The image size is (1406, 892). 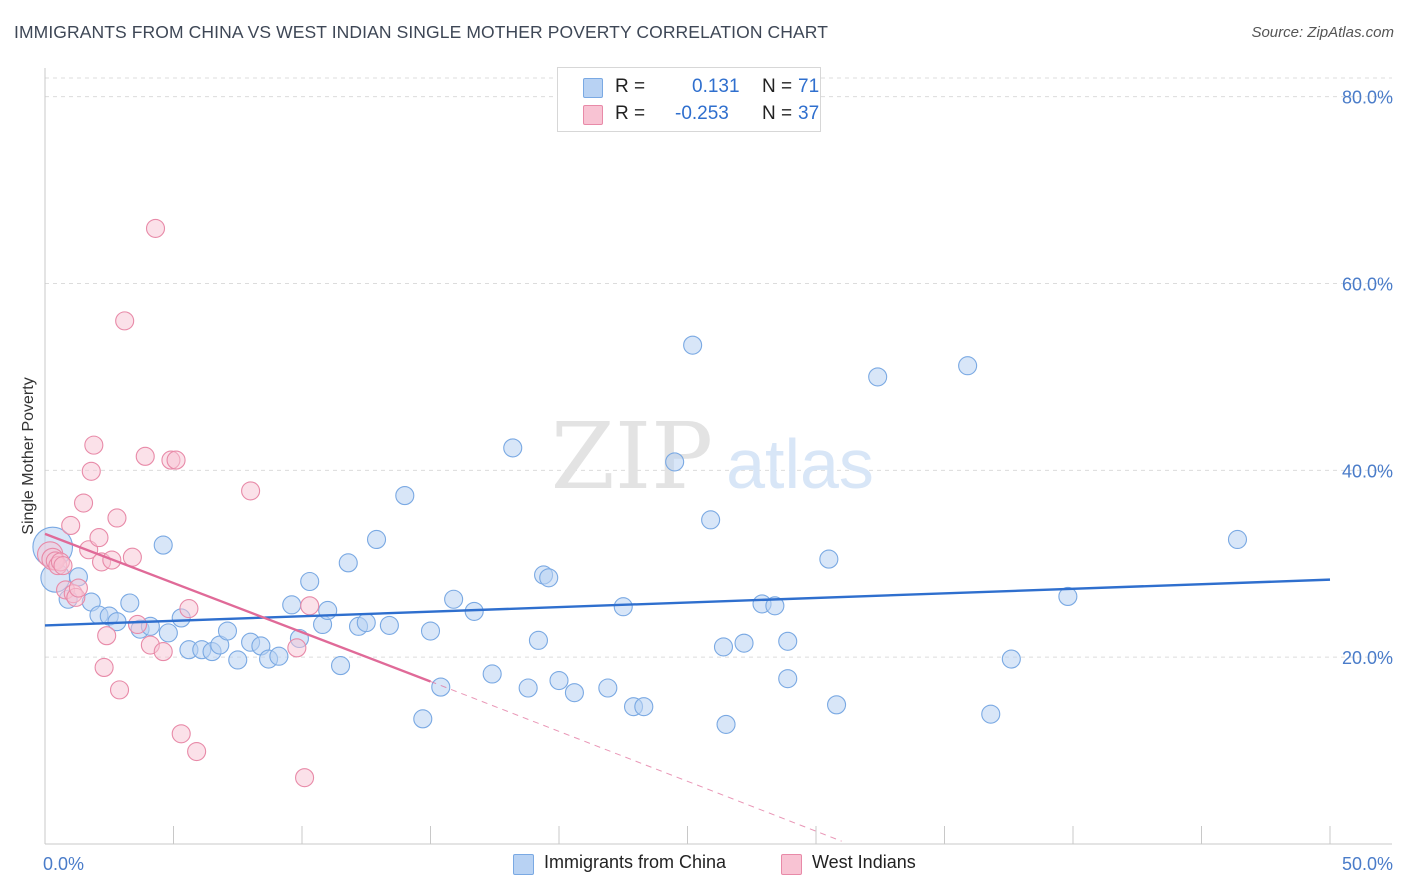 I want to click on legend-swatch-west-indians, so click(x=593, y=115).